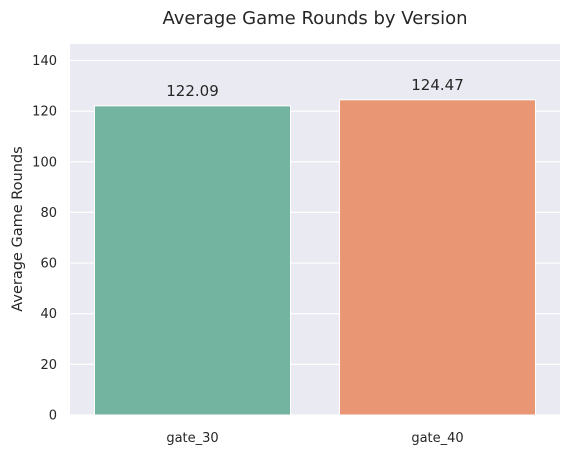  What do you see at coordinates (48, 365) in the screenshot?
I see `y-tick-label: 20` at bounding box center [48, 365].